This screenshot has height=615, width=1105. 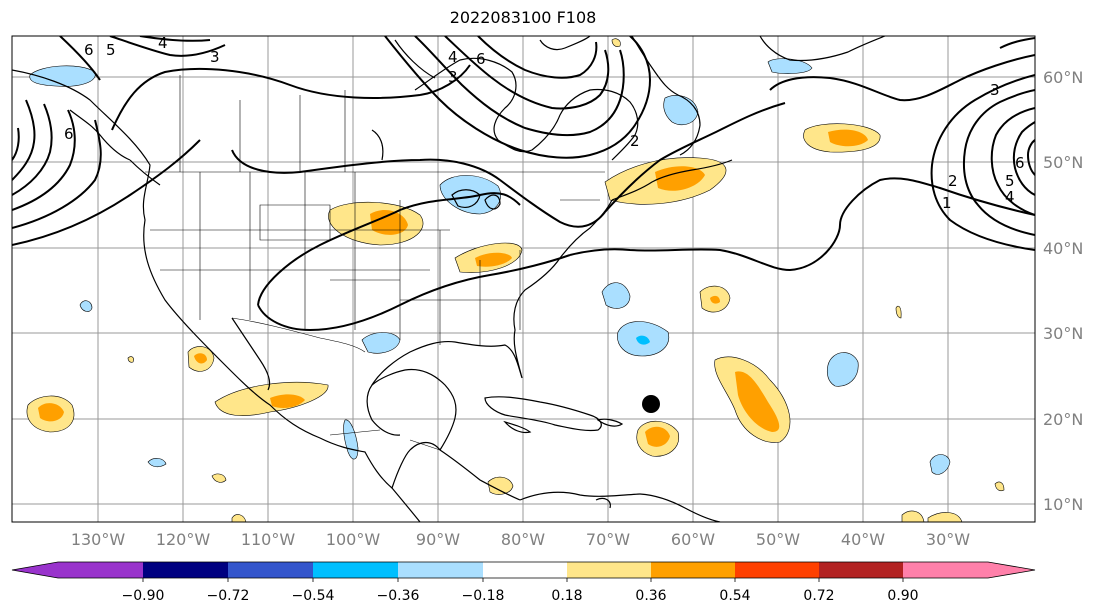 What do you see at coordinates (863, 539) in the screenshot?
I see `longitude-label: 40°W` at bounding box center [863, 539].